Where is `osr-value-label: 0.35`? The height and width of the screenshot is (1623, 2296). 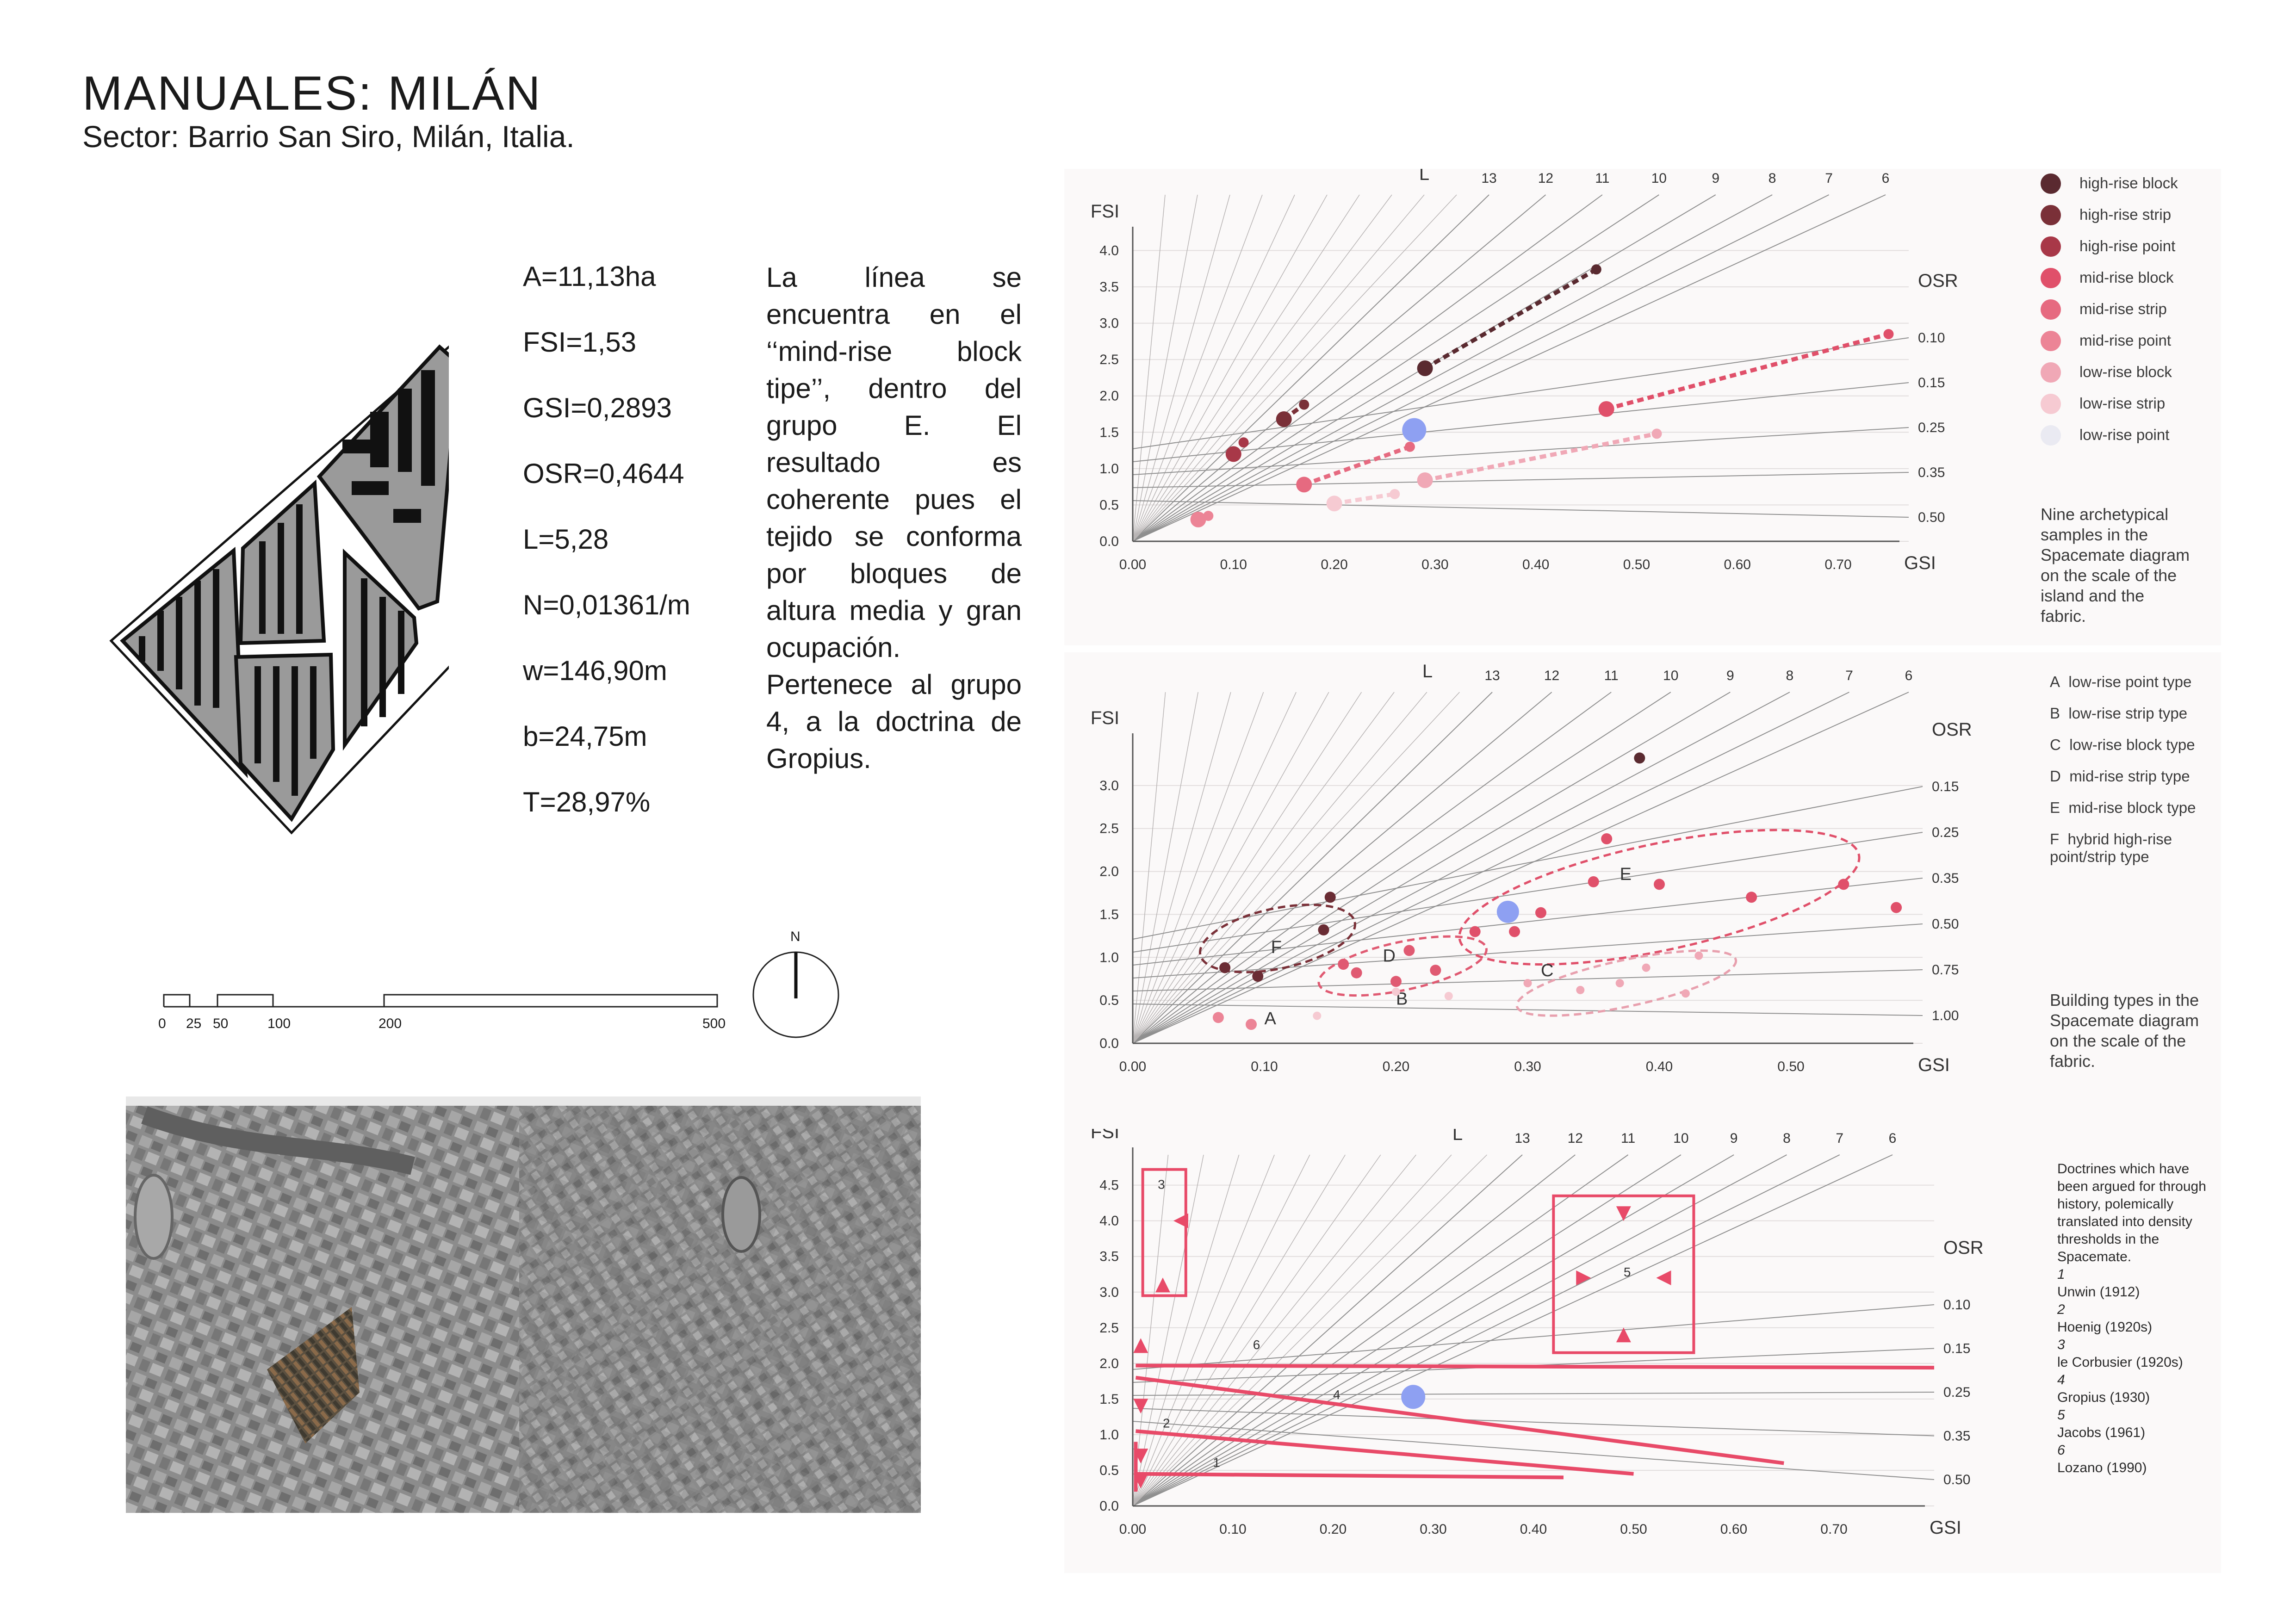
osr-value-label: 0.35 is located at coordinates (1932, 472).